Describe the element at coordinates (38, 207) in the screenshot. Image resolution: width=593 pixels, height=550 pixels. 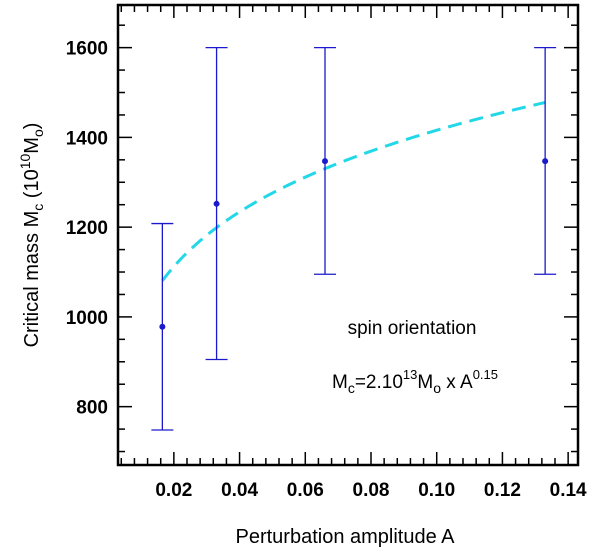
I see `y-title-prefix-sub: c` at that location.